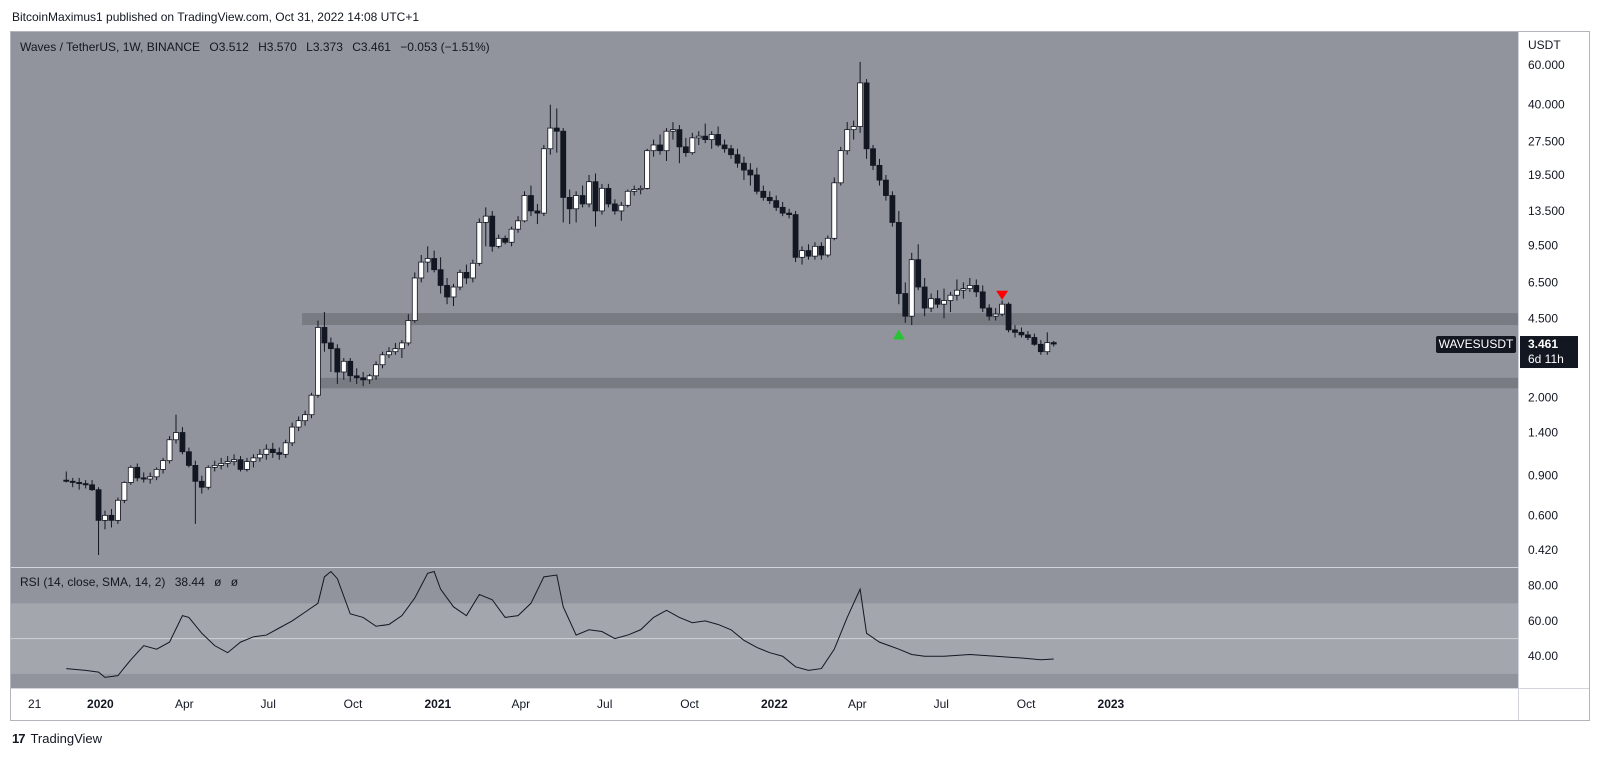 The height and width of the screenshot is (759, 1600). Describe the element at coordinates (19, 738) in the screenshot. I see `tradingview-logo-icon: 17` at that location.